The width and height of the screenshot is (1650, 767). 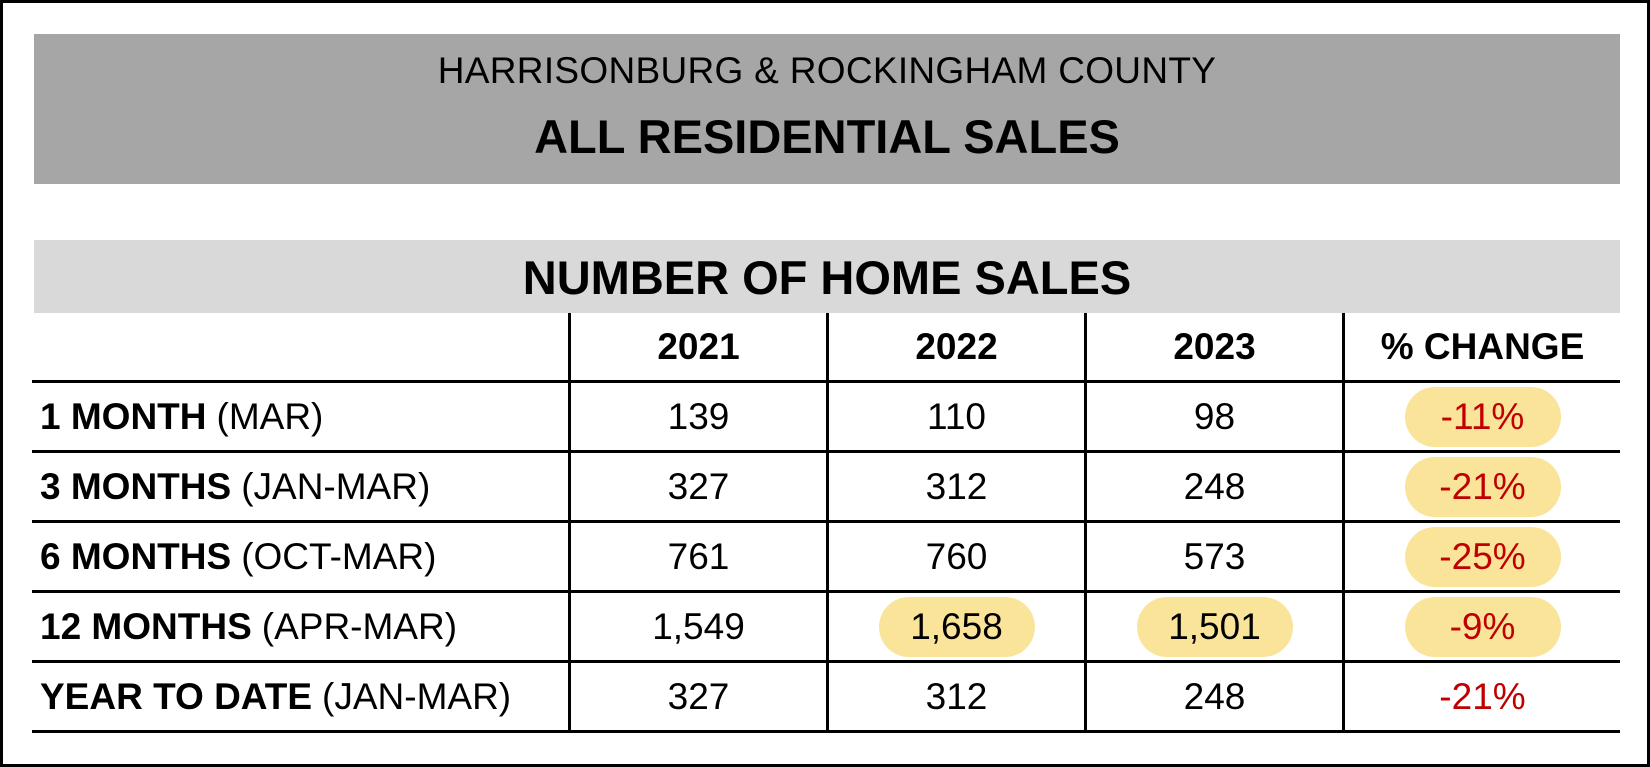 I want to click on header-cell-period, so click(x=300, y=346).